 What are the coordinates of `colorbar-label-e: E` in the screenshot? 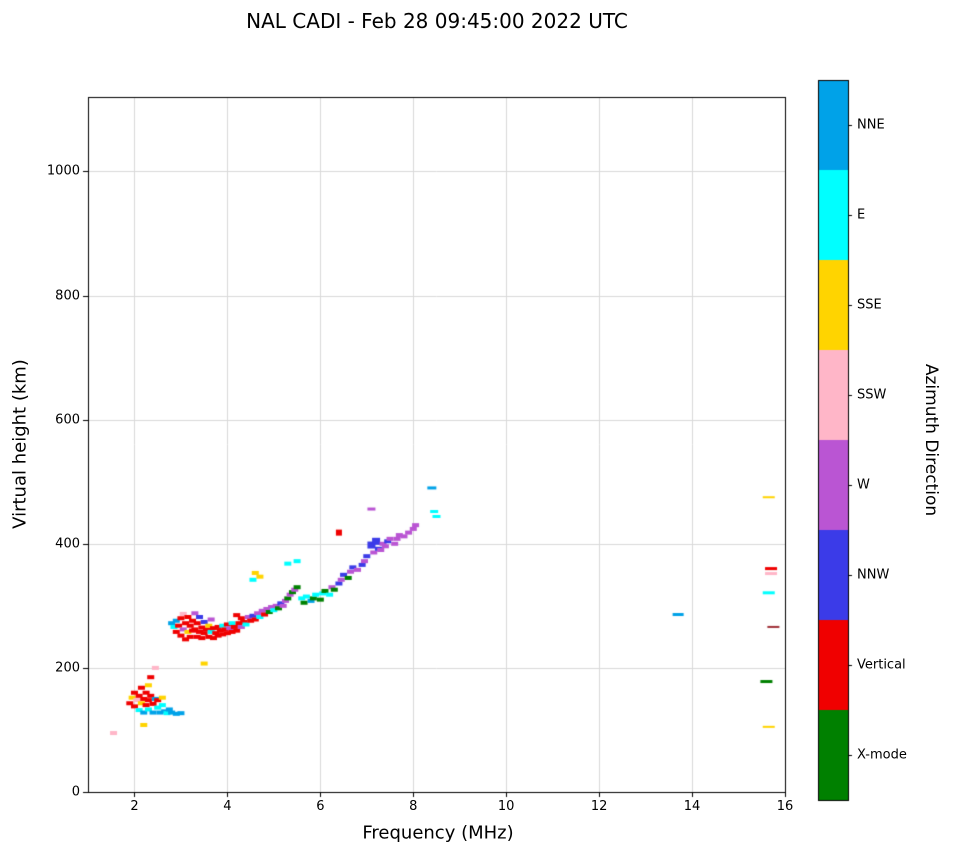 It's located at (861, 215).